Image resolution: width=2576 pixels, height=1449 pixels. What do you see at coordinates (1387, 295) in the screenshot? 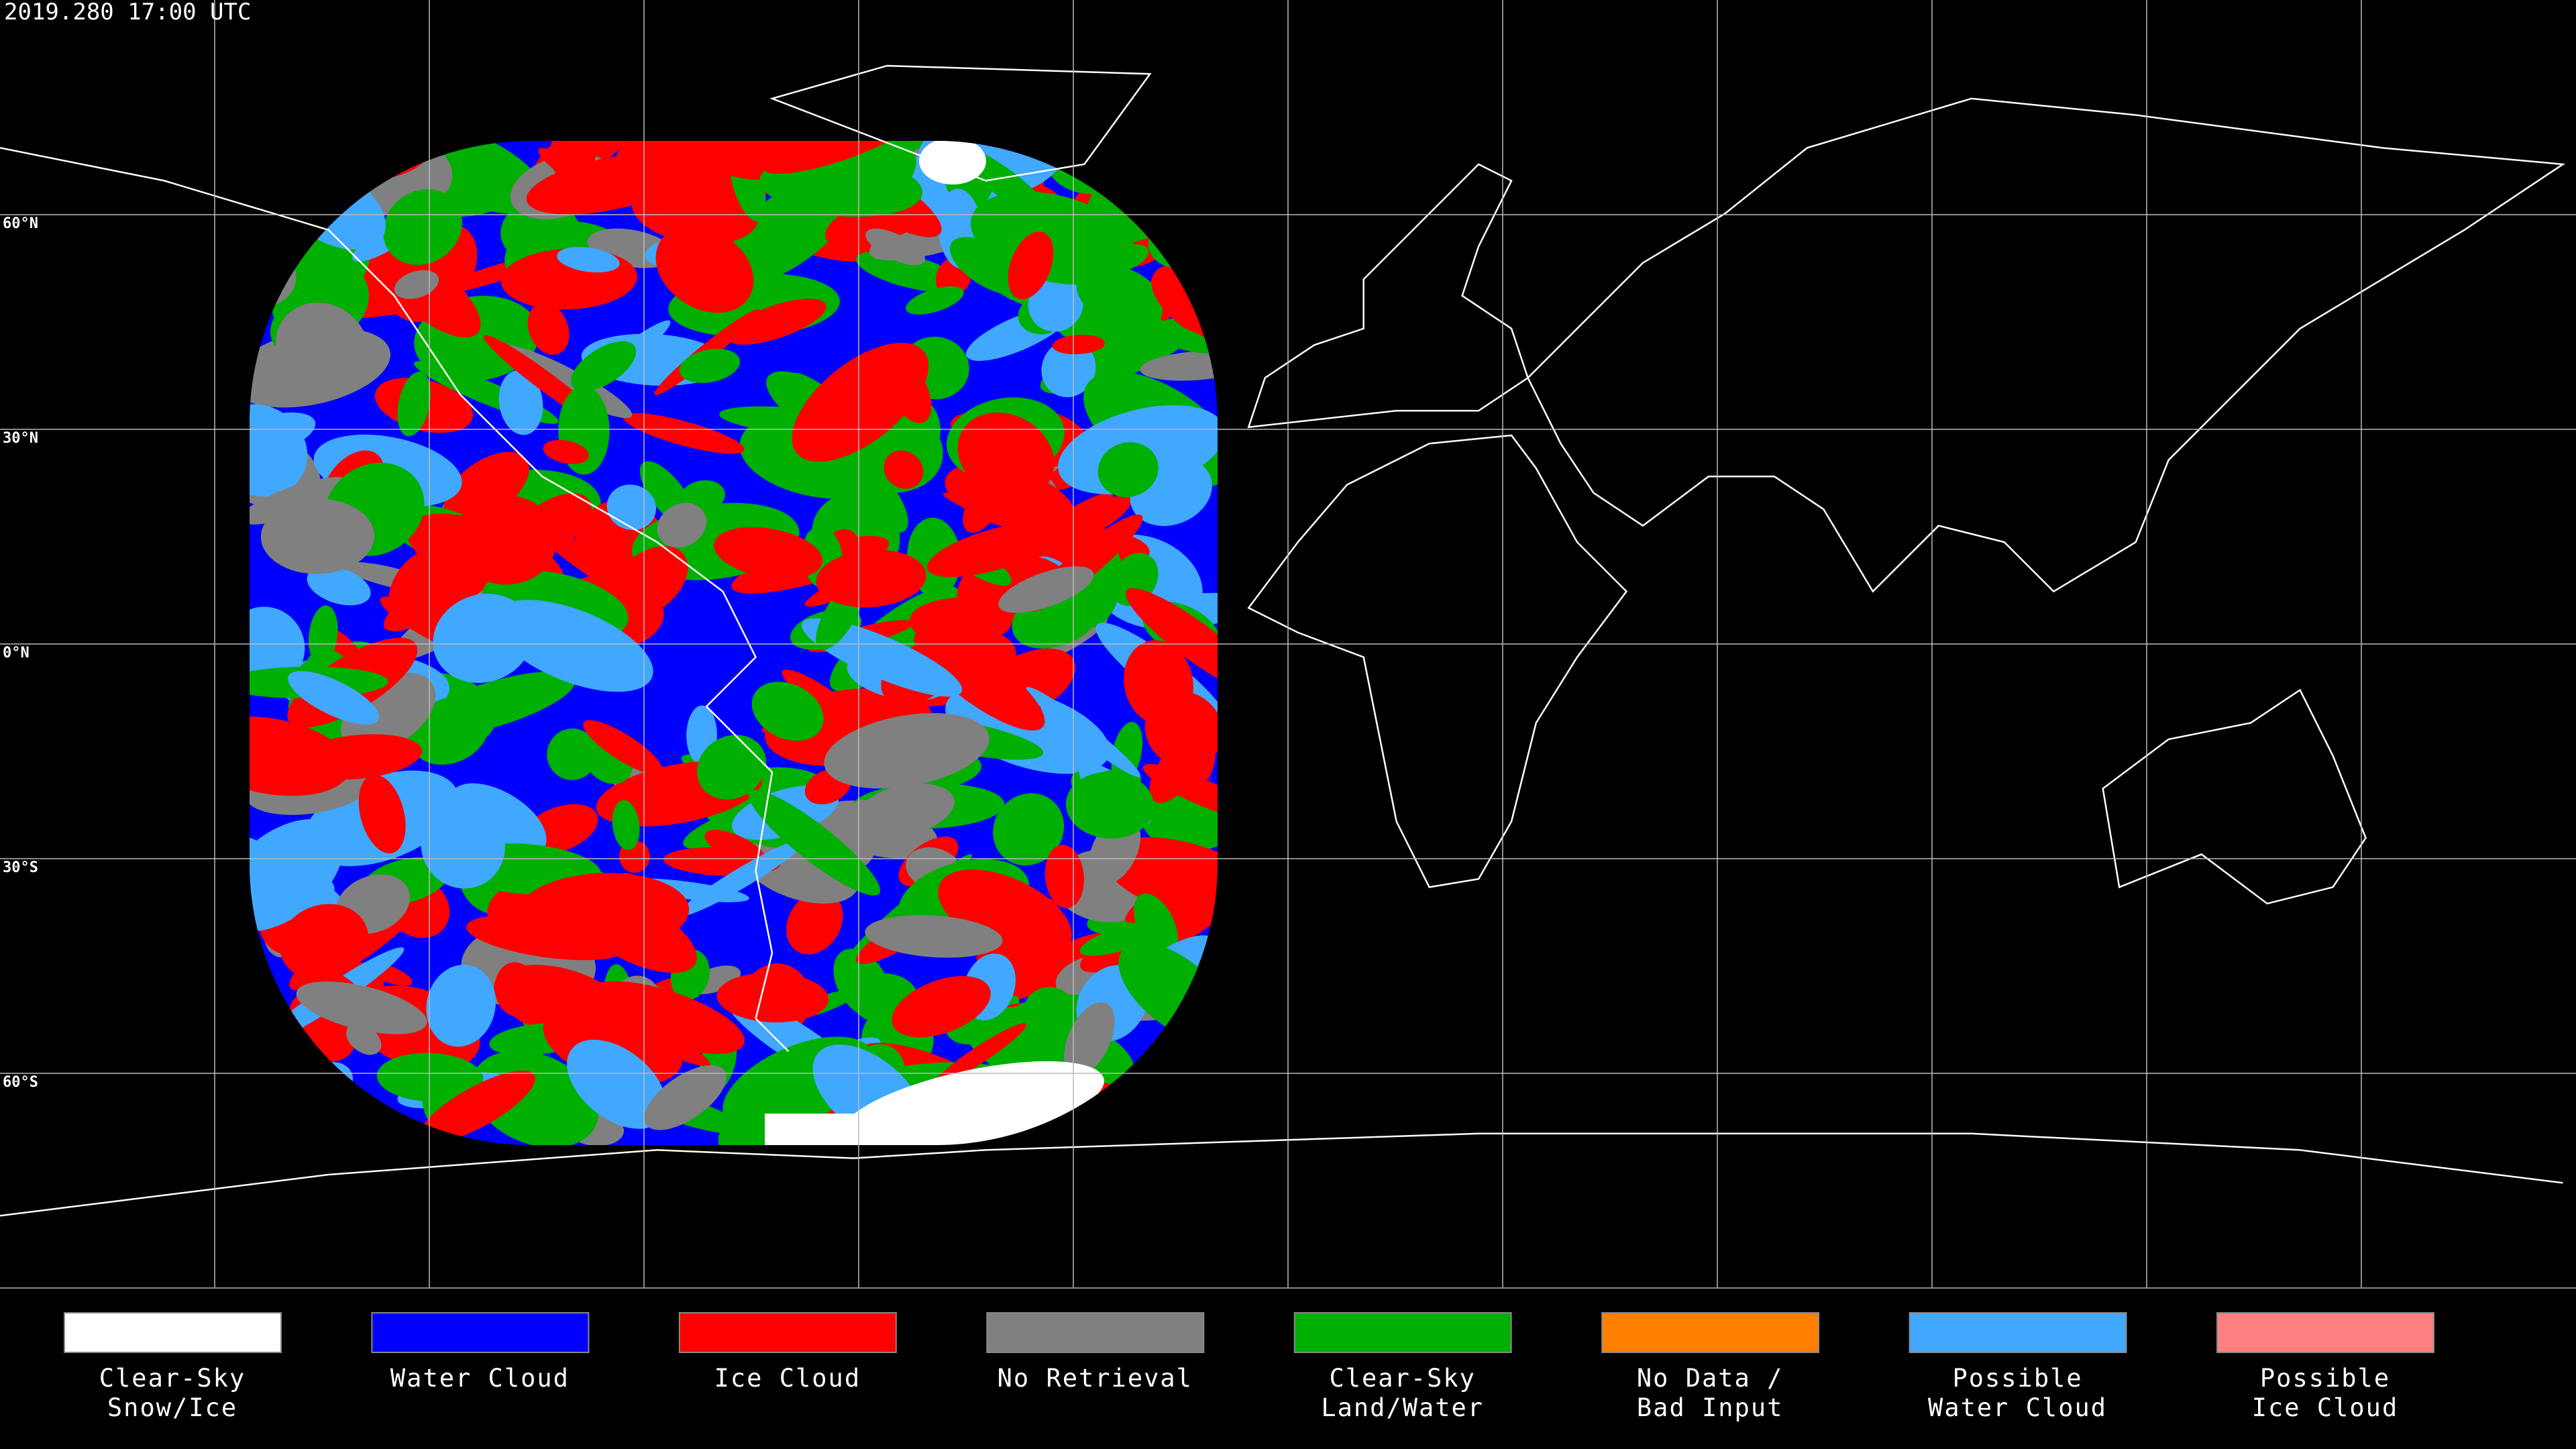
I see `europe-coast` at bounding box center [1387, 295].